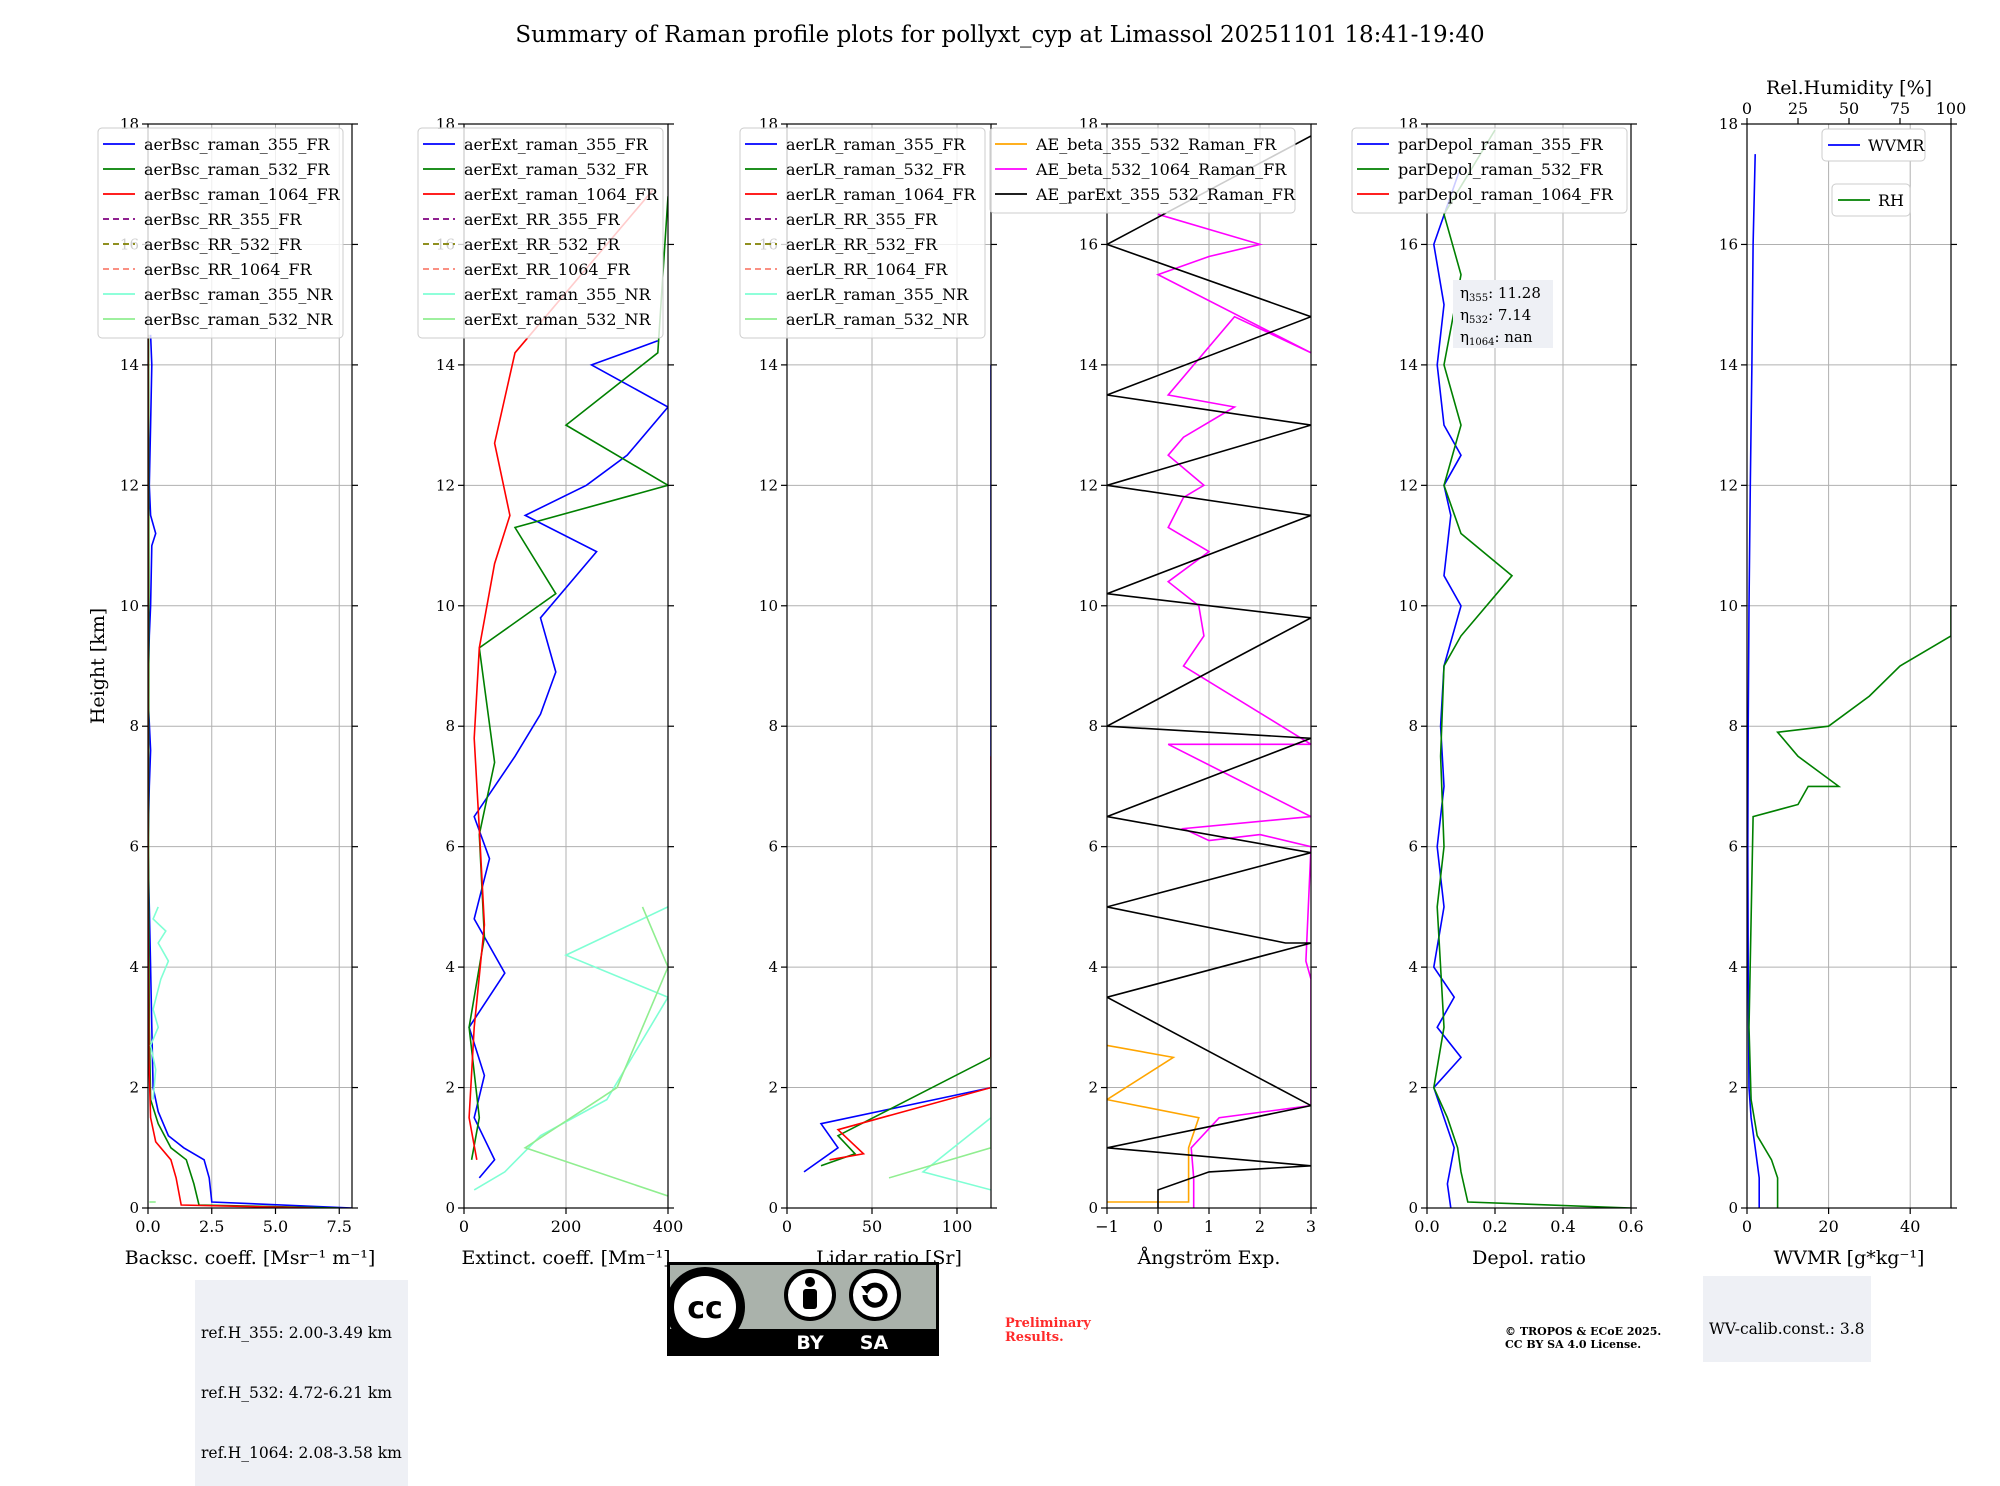  What do you see at coordinates (296, 1393) in the screenshot?
I see `ref-height-532: ref.H_532: 4.72-6.21 km` at bounding box center [296, 1393].